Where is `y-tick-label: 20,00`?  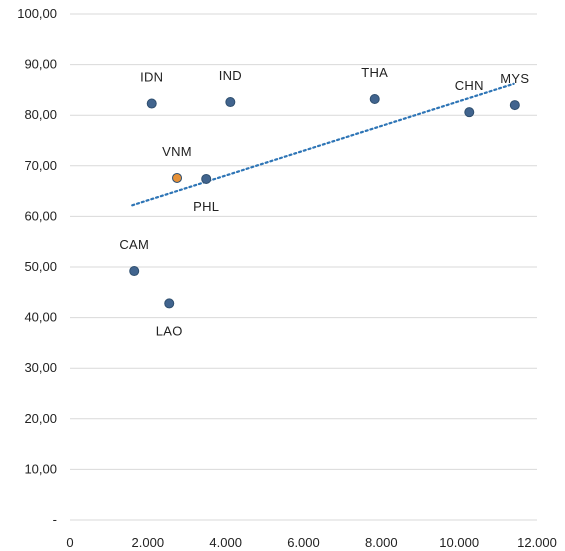 y-tick-label: 20,00 is located at coordinates (40, 418).